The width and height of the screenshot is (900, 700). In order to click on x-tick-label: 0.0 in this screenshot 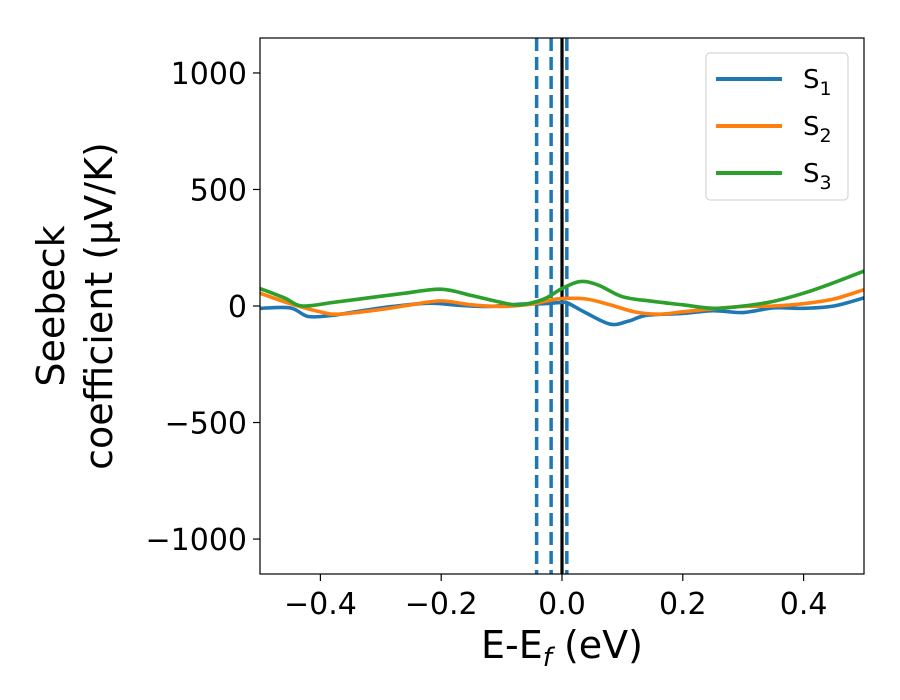, I will do `click(562, 604)`.